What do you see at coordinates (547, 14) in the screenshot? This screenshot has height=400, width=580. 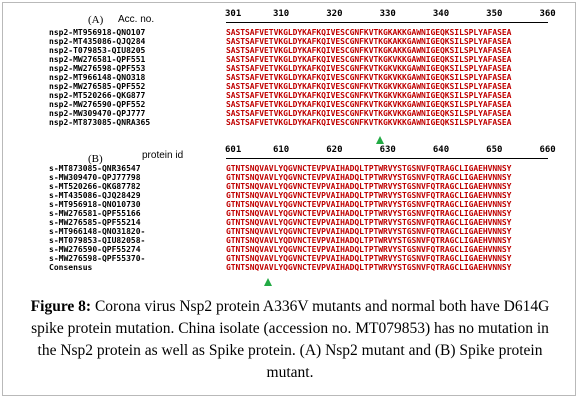 I see `panel-a-ruler-tick: 360` at bounding box center [547, 14].